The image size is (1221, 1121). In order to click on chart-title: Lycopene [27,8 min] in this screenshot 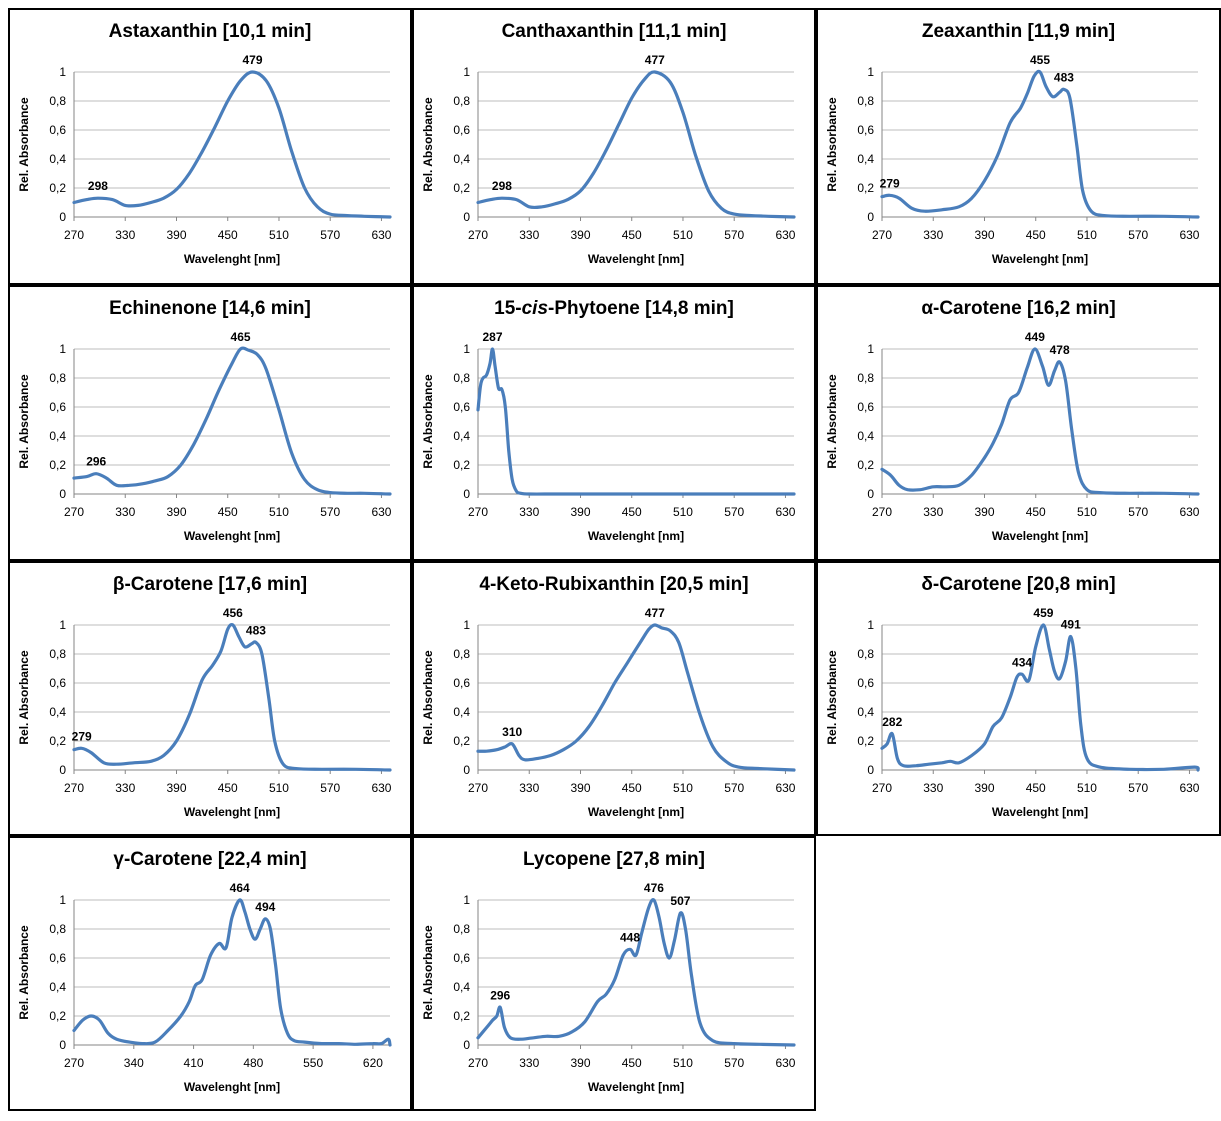, I will do `click(614, 859)`.